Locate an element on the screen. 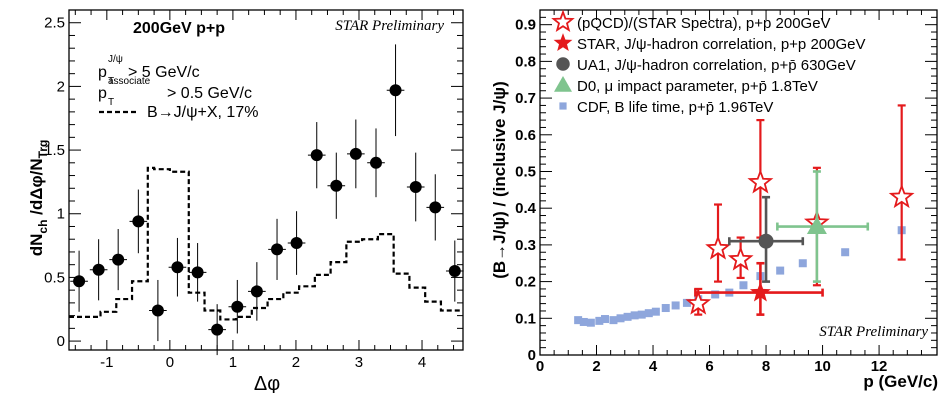 The image size is (941, 398). x-tick-label: 10 is located at coordinates (822, 366).